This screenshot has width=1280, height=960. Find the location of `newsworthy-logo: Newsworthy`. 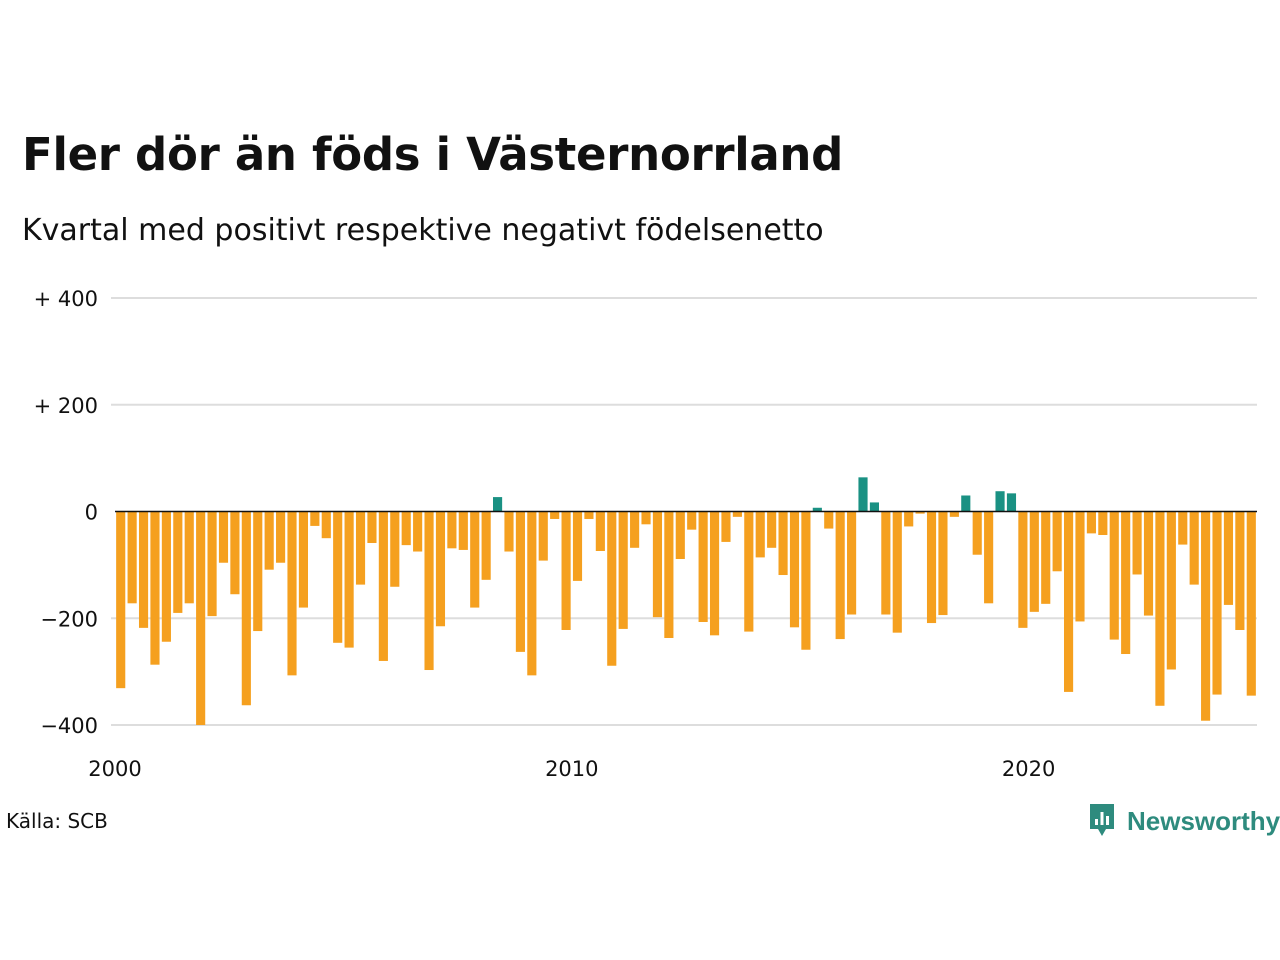

newsworthy-logo: Newsworthy is located at coordinates (1183, 821).